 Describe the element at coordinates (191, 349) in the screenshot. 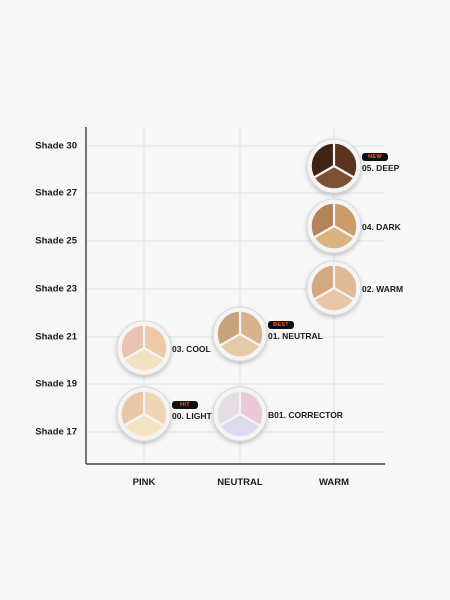

I see `point-label: 03. COOL` at that location.